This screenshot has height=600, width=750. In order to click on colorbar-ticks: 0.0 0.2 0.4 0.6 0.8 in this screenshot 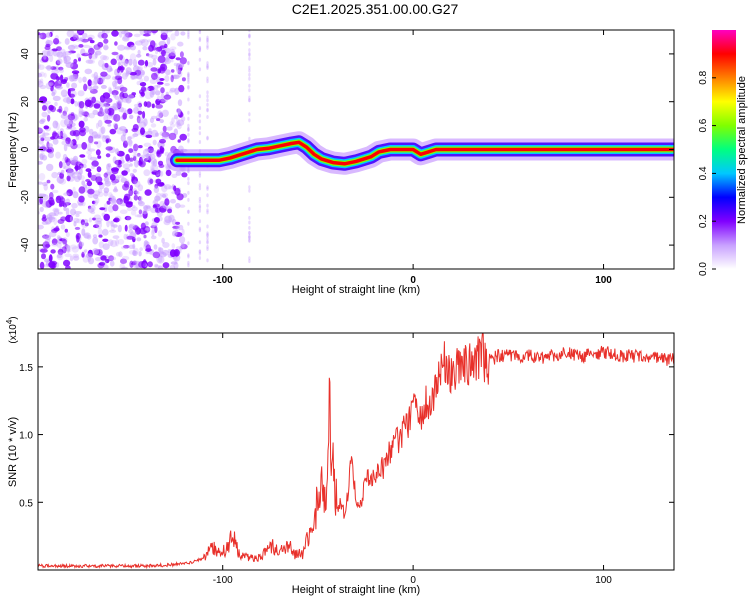, I will do `click(707, 173)`.